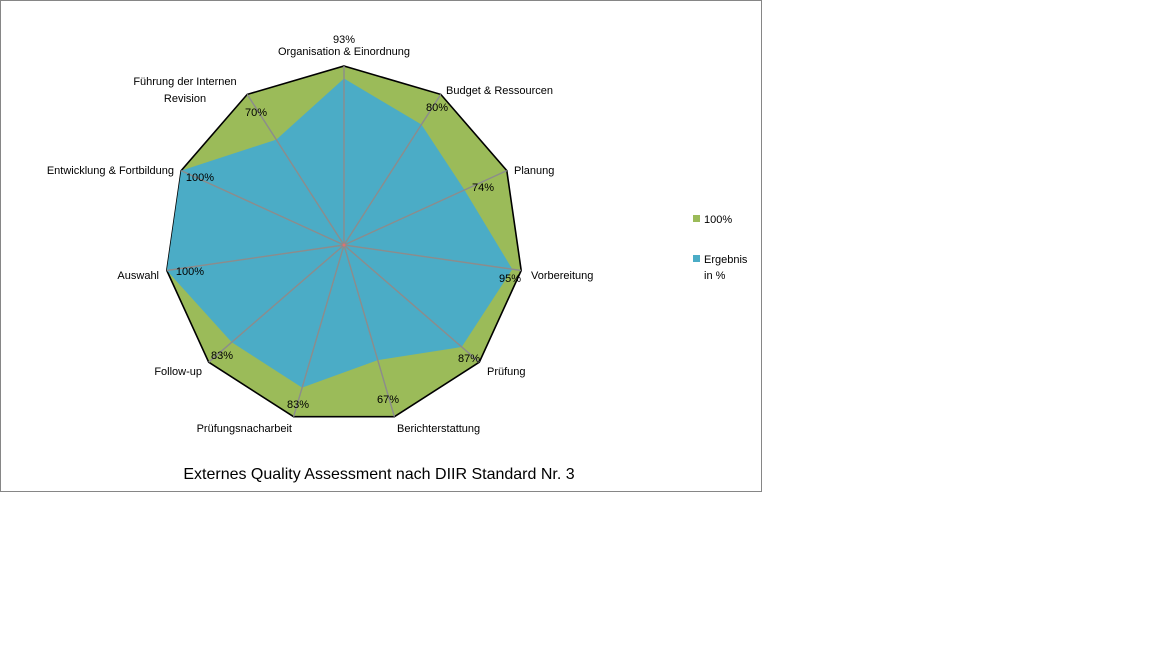 This screenshot has height=648, width=1152. What do you see at coordinates (534, 171) in the screenshot?
I see `category-label-planung: Planung` at bounding box center [534, 171].